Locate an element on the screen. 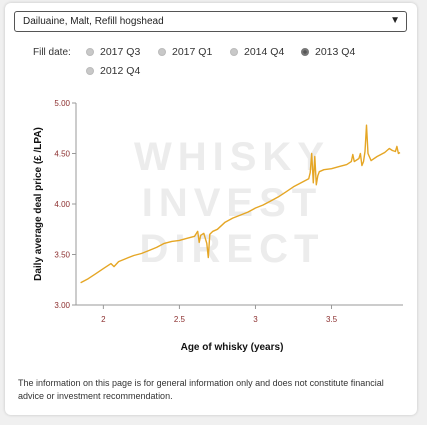 The image size is (427, 425). fill-date-option-2017-q1: 2017 Q1 is located at coordinates (185, 52).